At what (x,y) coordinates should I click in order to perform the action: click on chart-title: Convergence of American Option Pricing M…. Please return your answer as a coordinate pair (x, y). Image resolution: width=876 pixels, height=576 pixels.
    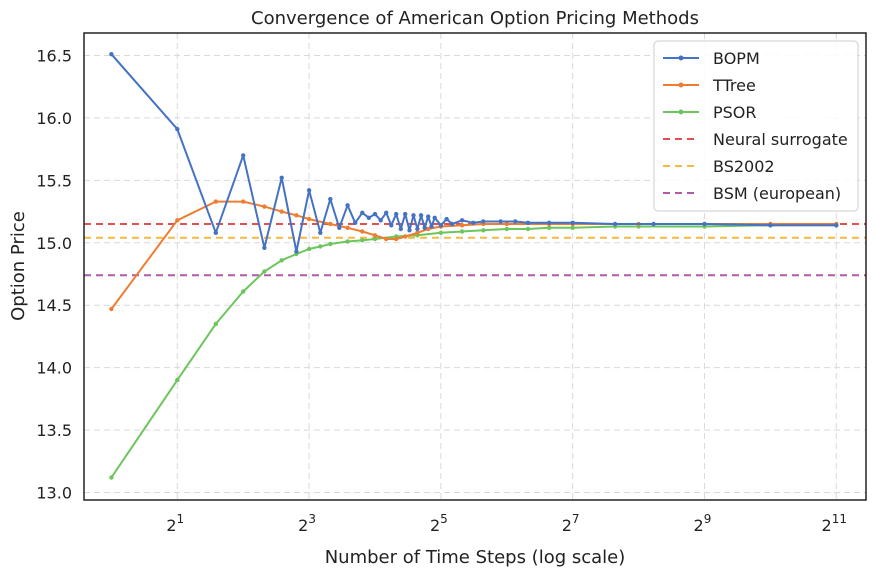
    Looking at the image, I should click on (475, 18).